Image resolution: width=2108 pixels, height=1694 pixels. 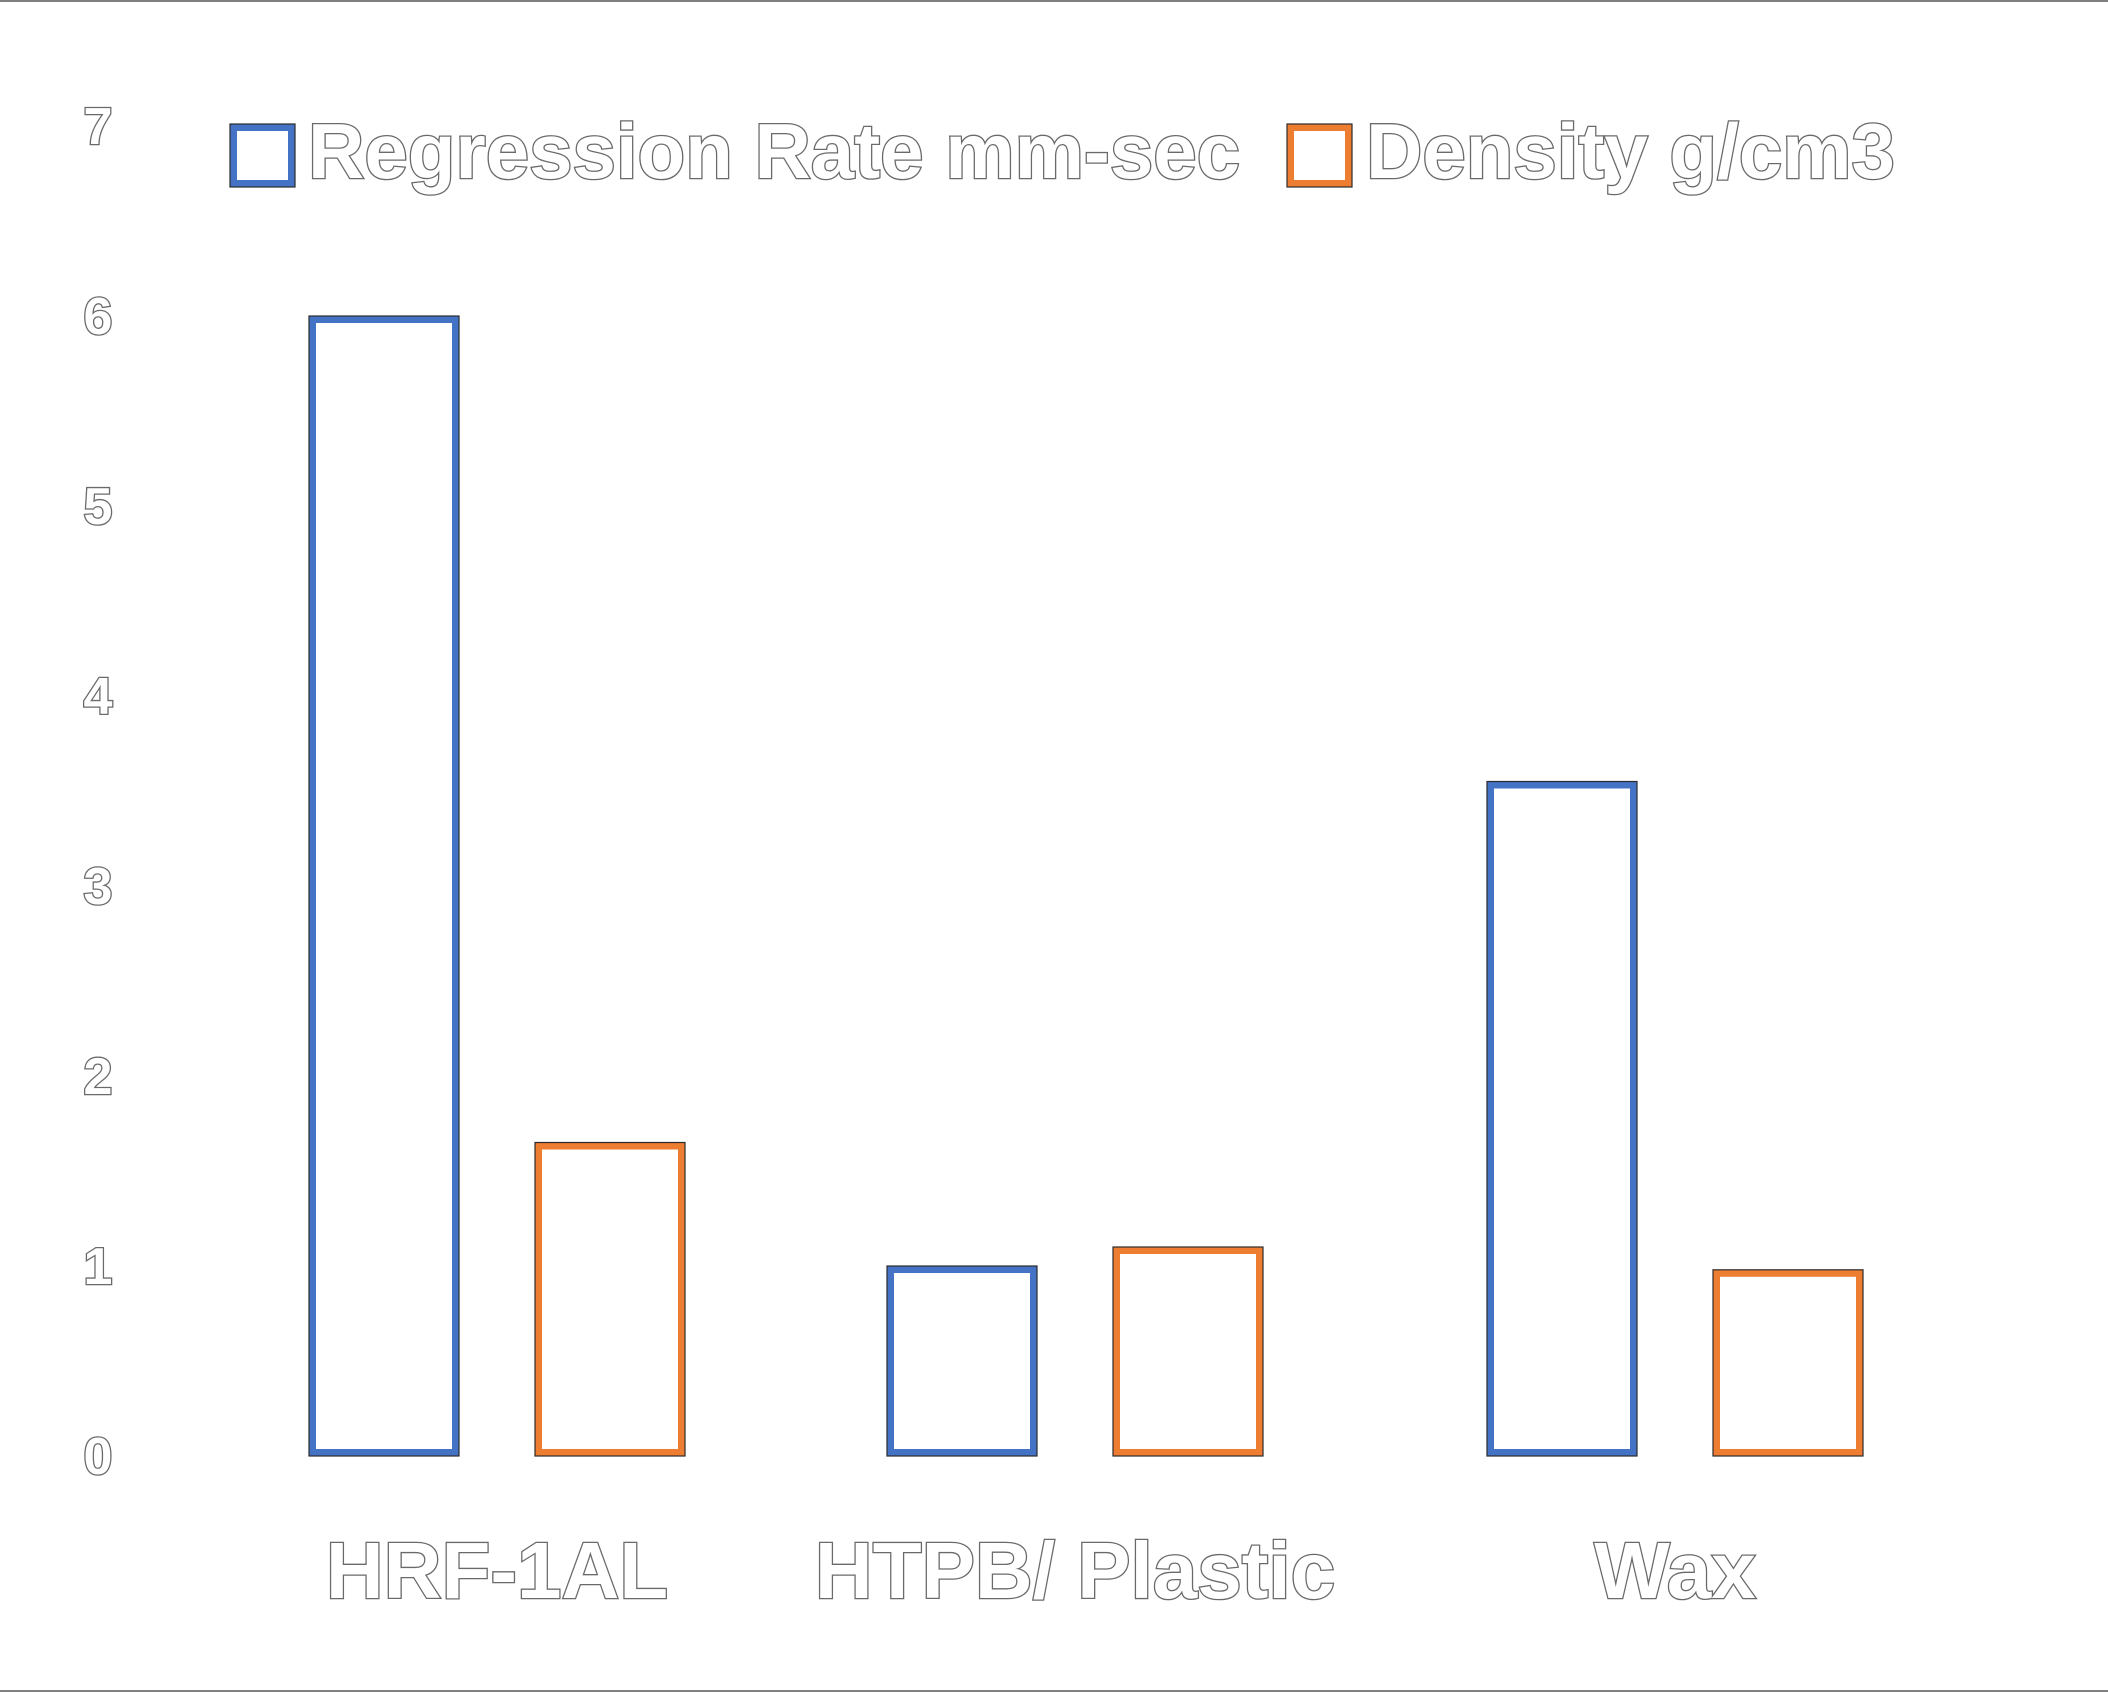 I want to click on y-tick-label: 3, so click(x=98, y=887).